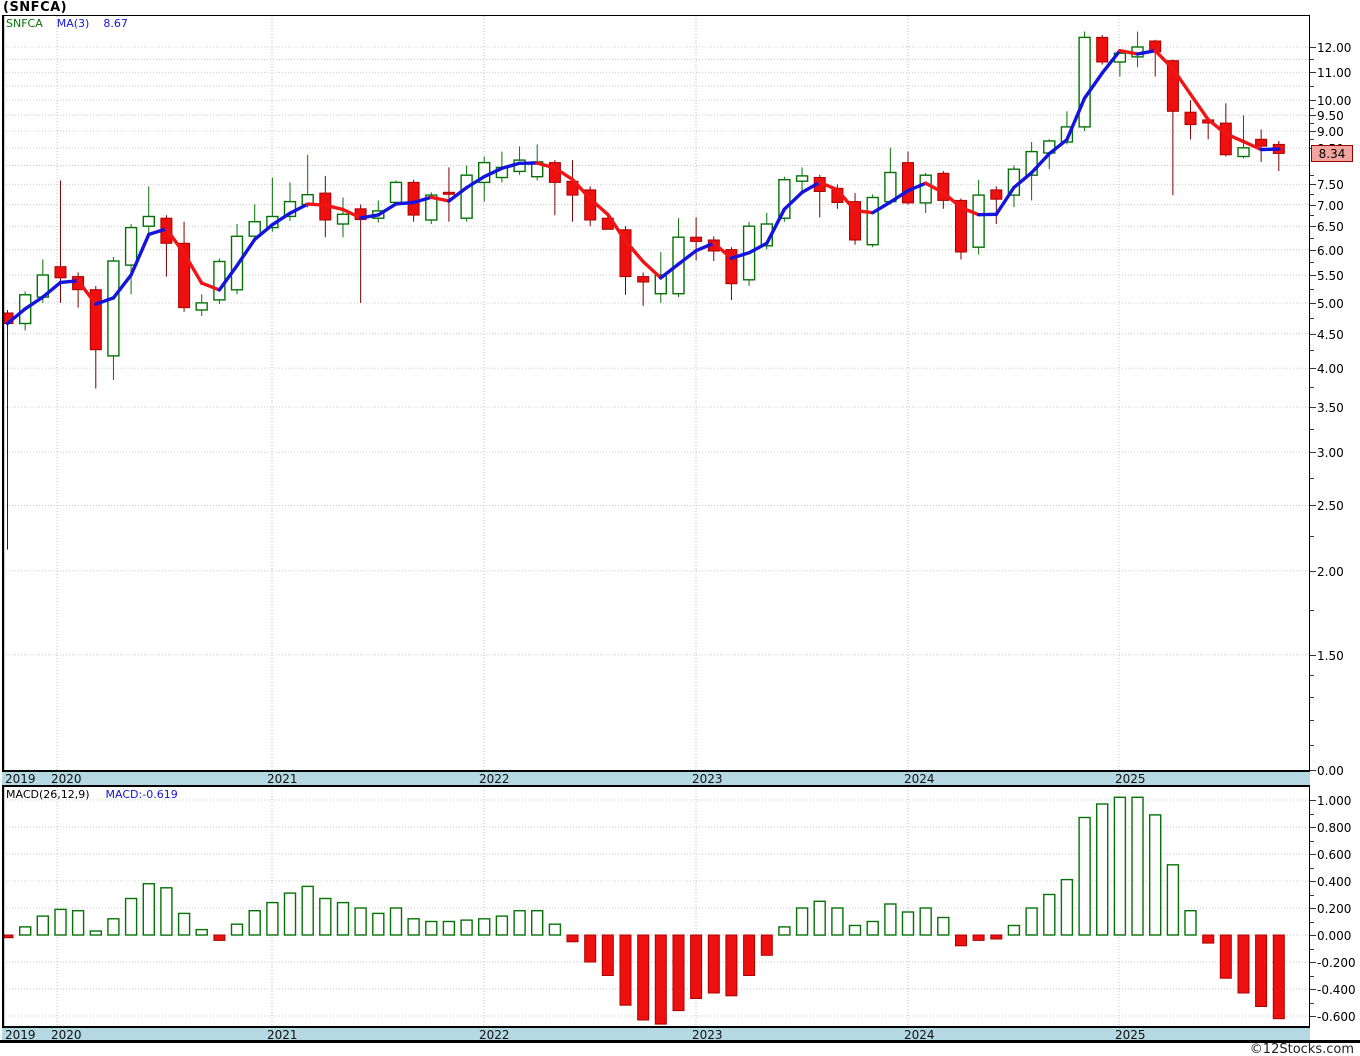 The image size is (1360, 1056). What do you see at coordinates (1330, 452) in the screenshot?
I see `price-axis-label: 3.00` at bounding box center [1330, 452].